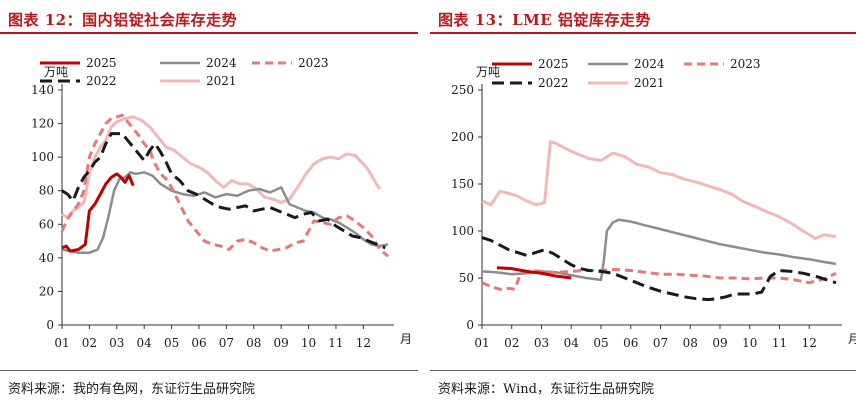 The height and width of the screenshot is (401, 856). What do you see at coordinates (225, 213) in the screenshot?
I see `series-line-2024` at bounding box center [225, 213].